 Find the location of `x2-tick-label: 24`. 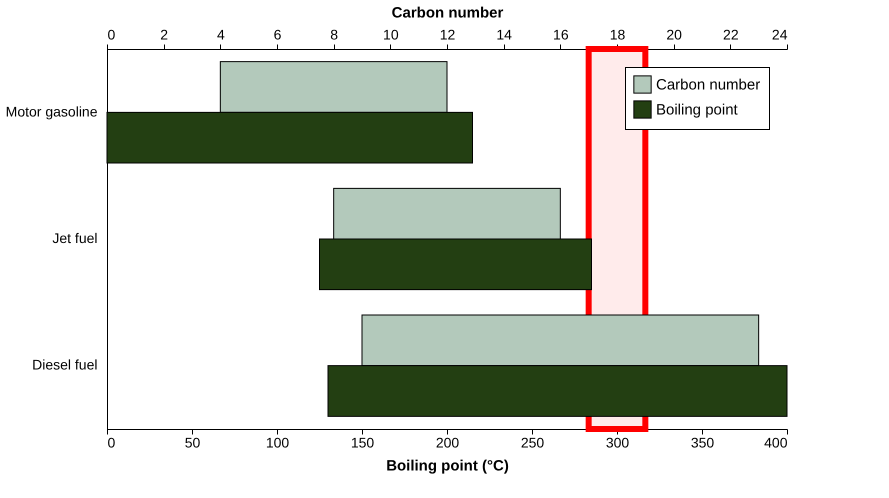

x2-tick-label: 24 is located at coordinates (780, 34).